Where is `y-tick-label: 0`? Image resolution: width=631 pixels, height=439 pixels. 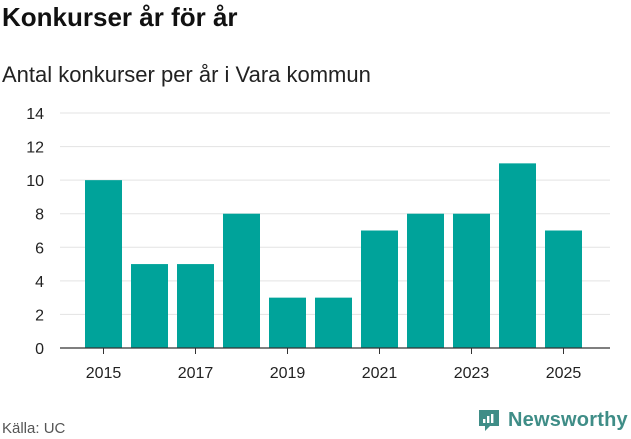
y-tick-label: 0 is located at coordinates (39, 349).